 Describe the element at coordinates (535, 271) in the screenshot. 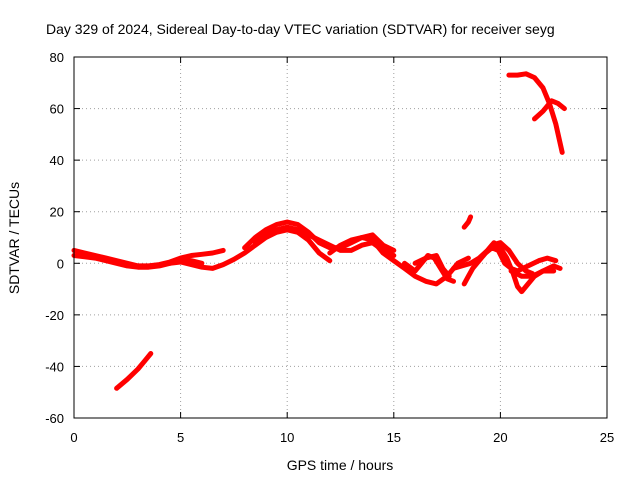

I see `series-line-track-k` at that location.